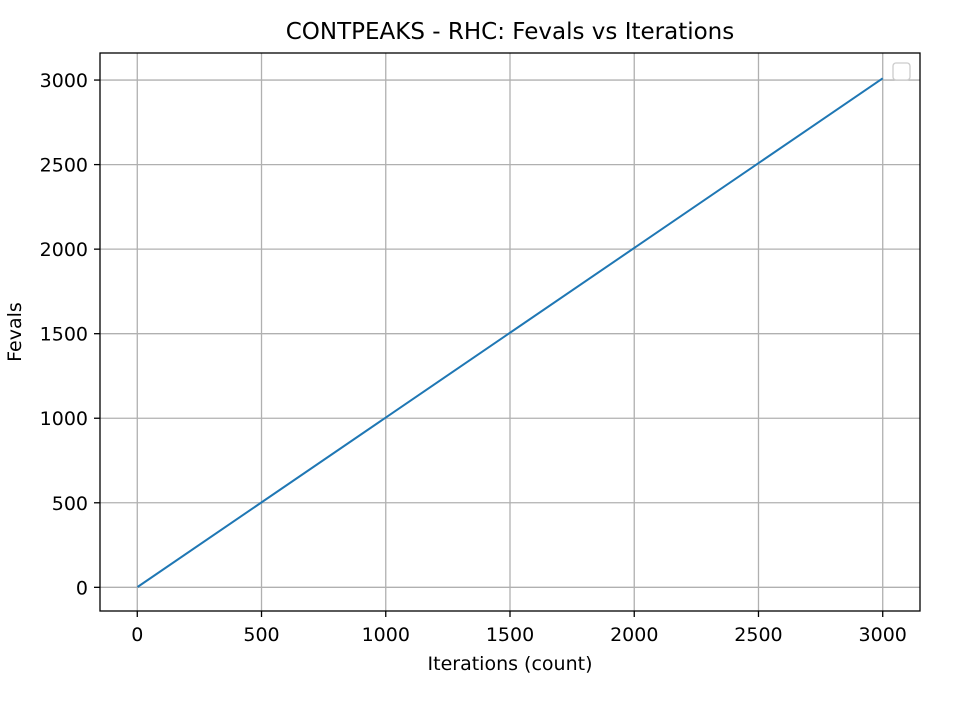 This screenshot has height=724, width=960. What do you see at coordinates (64, 166) in the screenshot?
I see `y-tick-label: 2500` at bounding box center [64, 166].